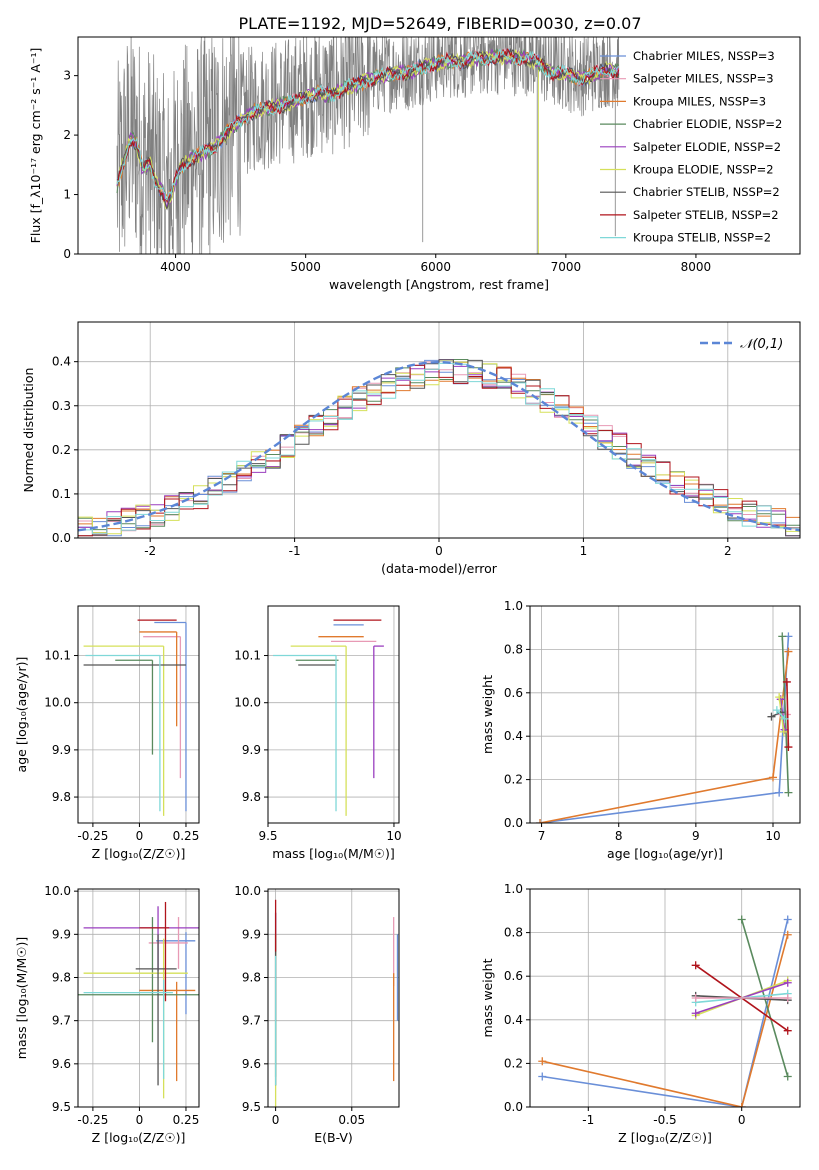 The width and height of the screenshot is (819, 1170). What do you see at coordinates (251, 1021) in the screenshot?
I see `y-tick-label: 9.7` at bounding box center [251, 1021].